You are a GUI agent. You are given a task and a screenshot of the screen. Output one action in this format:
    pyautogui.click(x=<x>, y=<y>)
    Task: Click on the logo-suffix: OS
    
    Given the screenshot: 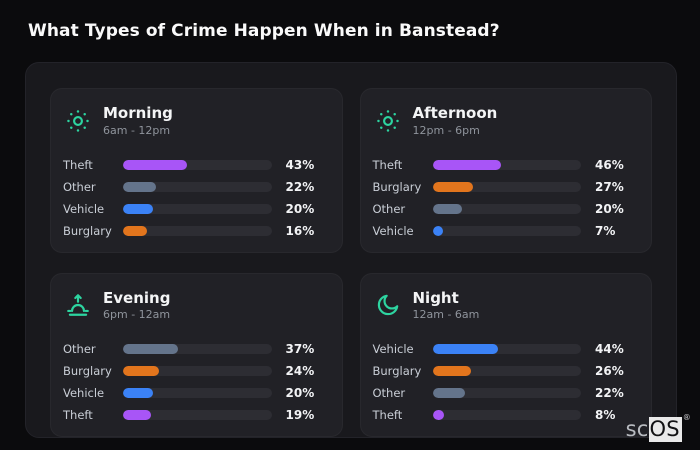 What is the action you would take?
    pyautogui.click(x=665, y=429)
    